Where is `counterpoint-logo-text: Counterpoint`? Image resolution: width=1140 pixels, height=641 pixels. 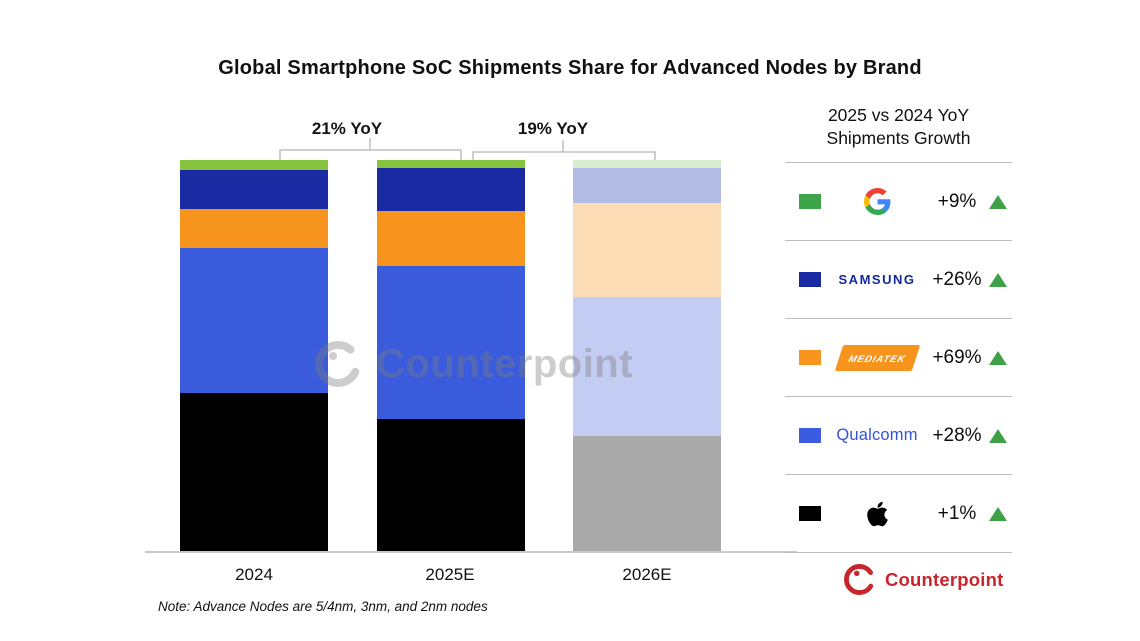
counterpoint-logo-text: Counterpoint is located at coordinates (944, 579).